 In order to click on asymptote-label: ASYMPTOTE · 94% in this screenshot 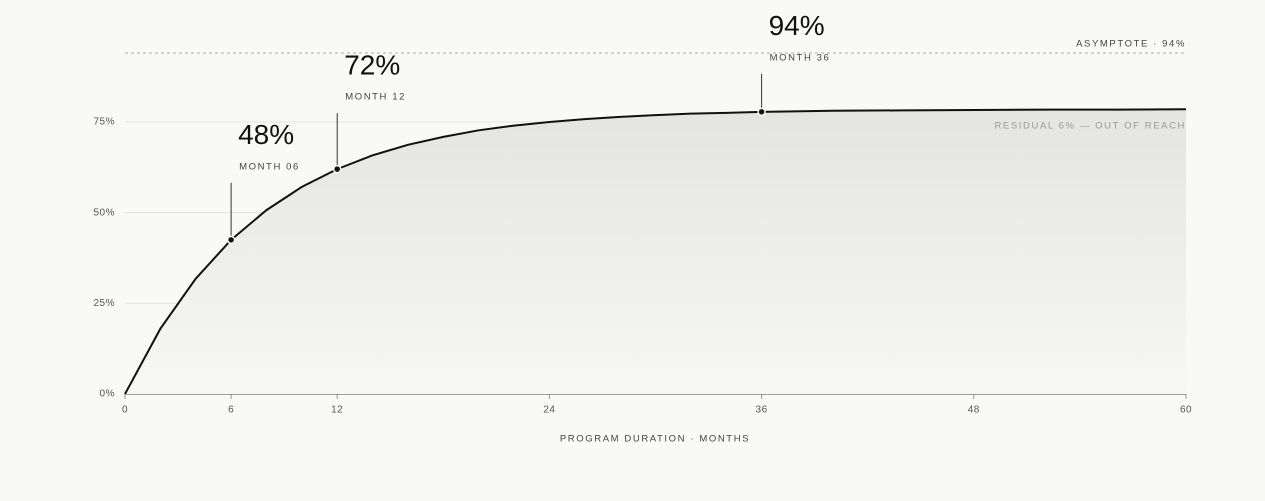, I will do `click(1131, 44)`.